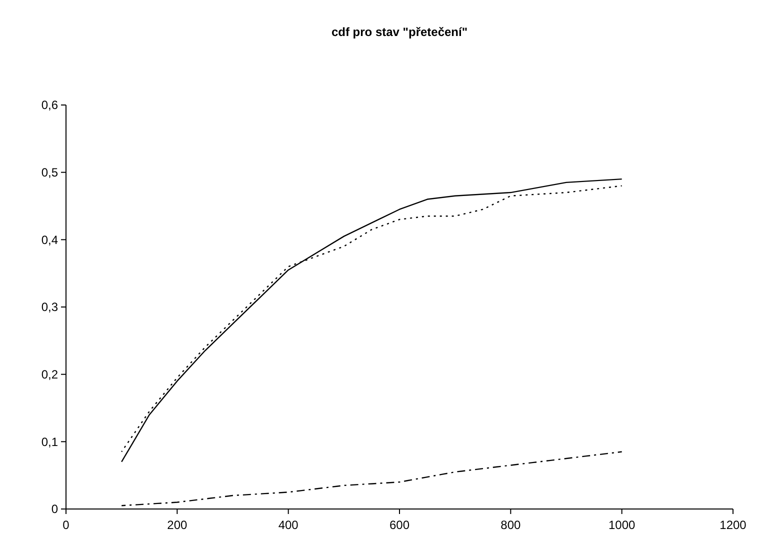 This screenshot has width=761, height=552. Describe the element at coordinates (49, 239) in the screenshot. I see `y-tick-label: 0,4` at that location.